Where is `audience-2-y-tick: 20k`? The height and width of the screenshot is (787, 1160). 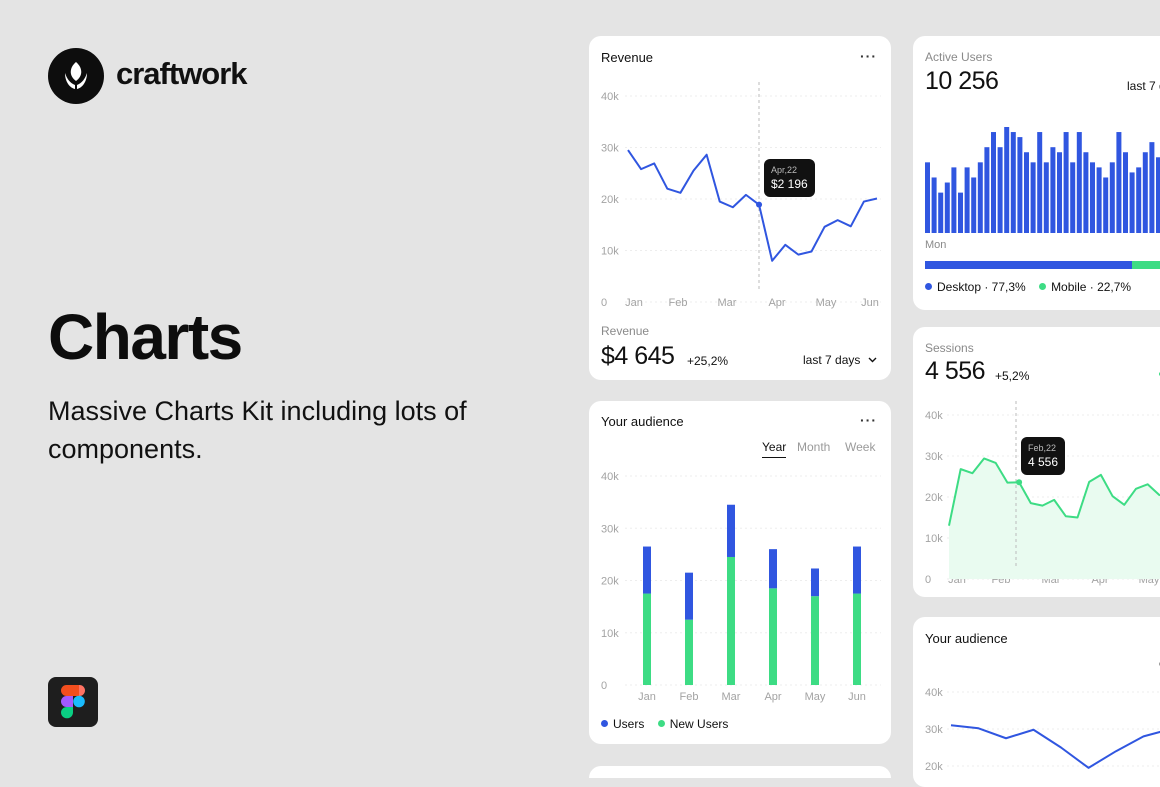
audience-2-y-tick: 20k is located at coordinates (934, 767).